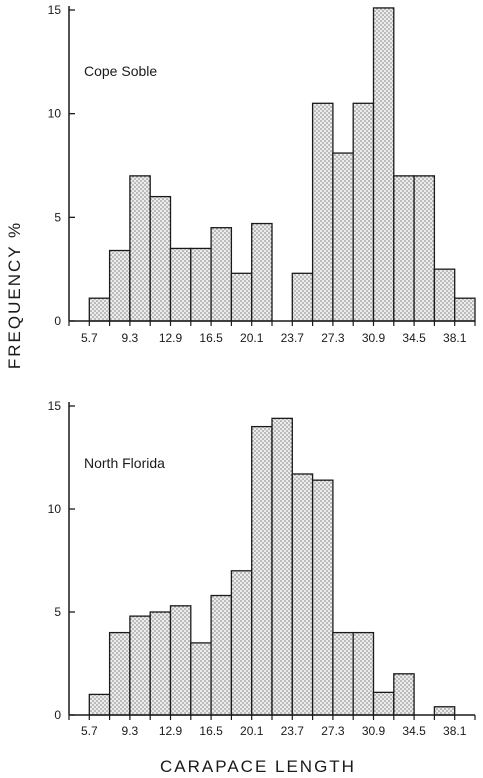 The height and width of the screenshot is (778, 483). What do you see at coordinates (14, 295) in the screenshot?
I see `y-axis-title: FREQUENCY %` at bounding box center [14, 295].